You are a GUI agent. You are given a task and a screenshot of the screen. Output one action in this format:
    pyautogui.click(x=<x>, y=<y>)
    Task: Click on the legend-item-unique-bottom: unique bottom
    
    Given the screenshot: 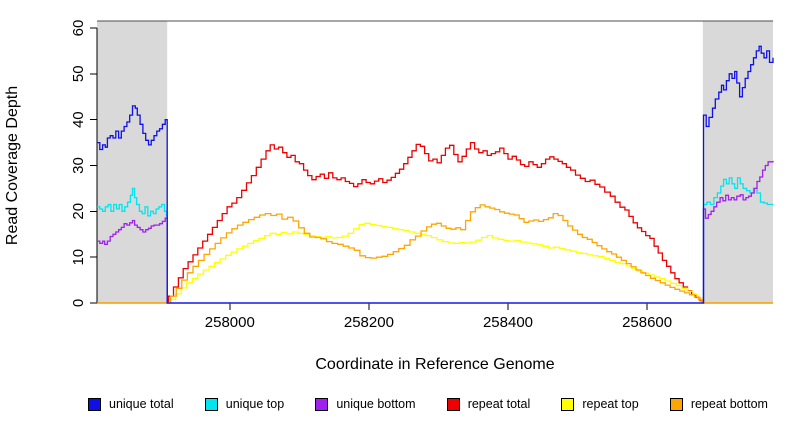 What is the action you would take?
    pyautogui.click(x=365, y=404)
    